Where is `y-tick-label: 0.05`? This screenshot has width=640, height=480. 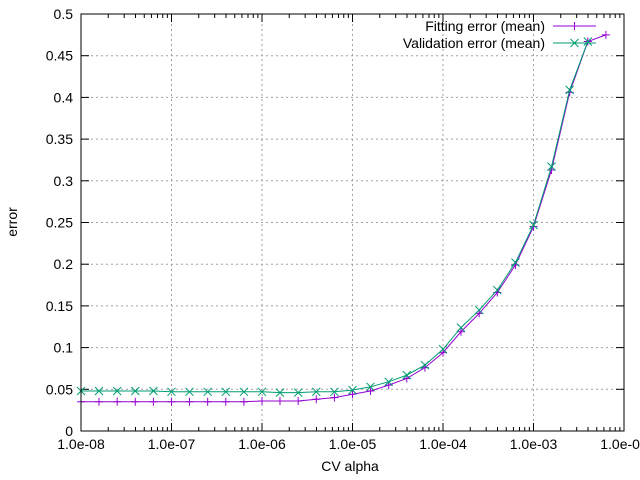
y-tick-label: 0.05 is located at coordinates (59, 389).